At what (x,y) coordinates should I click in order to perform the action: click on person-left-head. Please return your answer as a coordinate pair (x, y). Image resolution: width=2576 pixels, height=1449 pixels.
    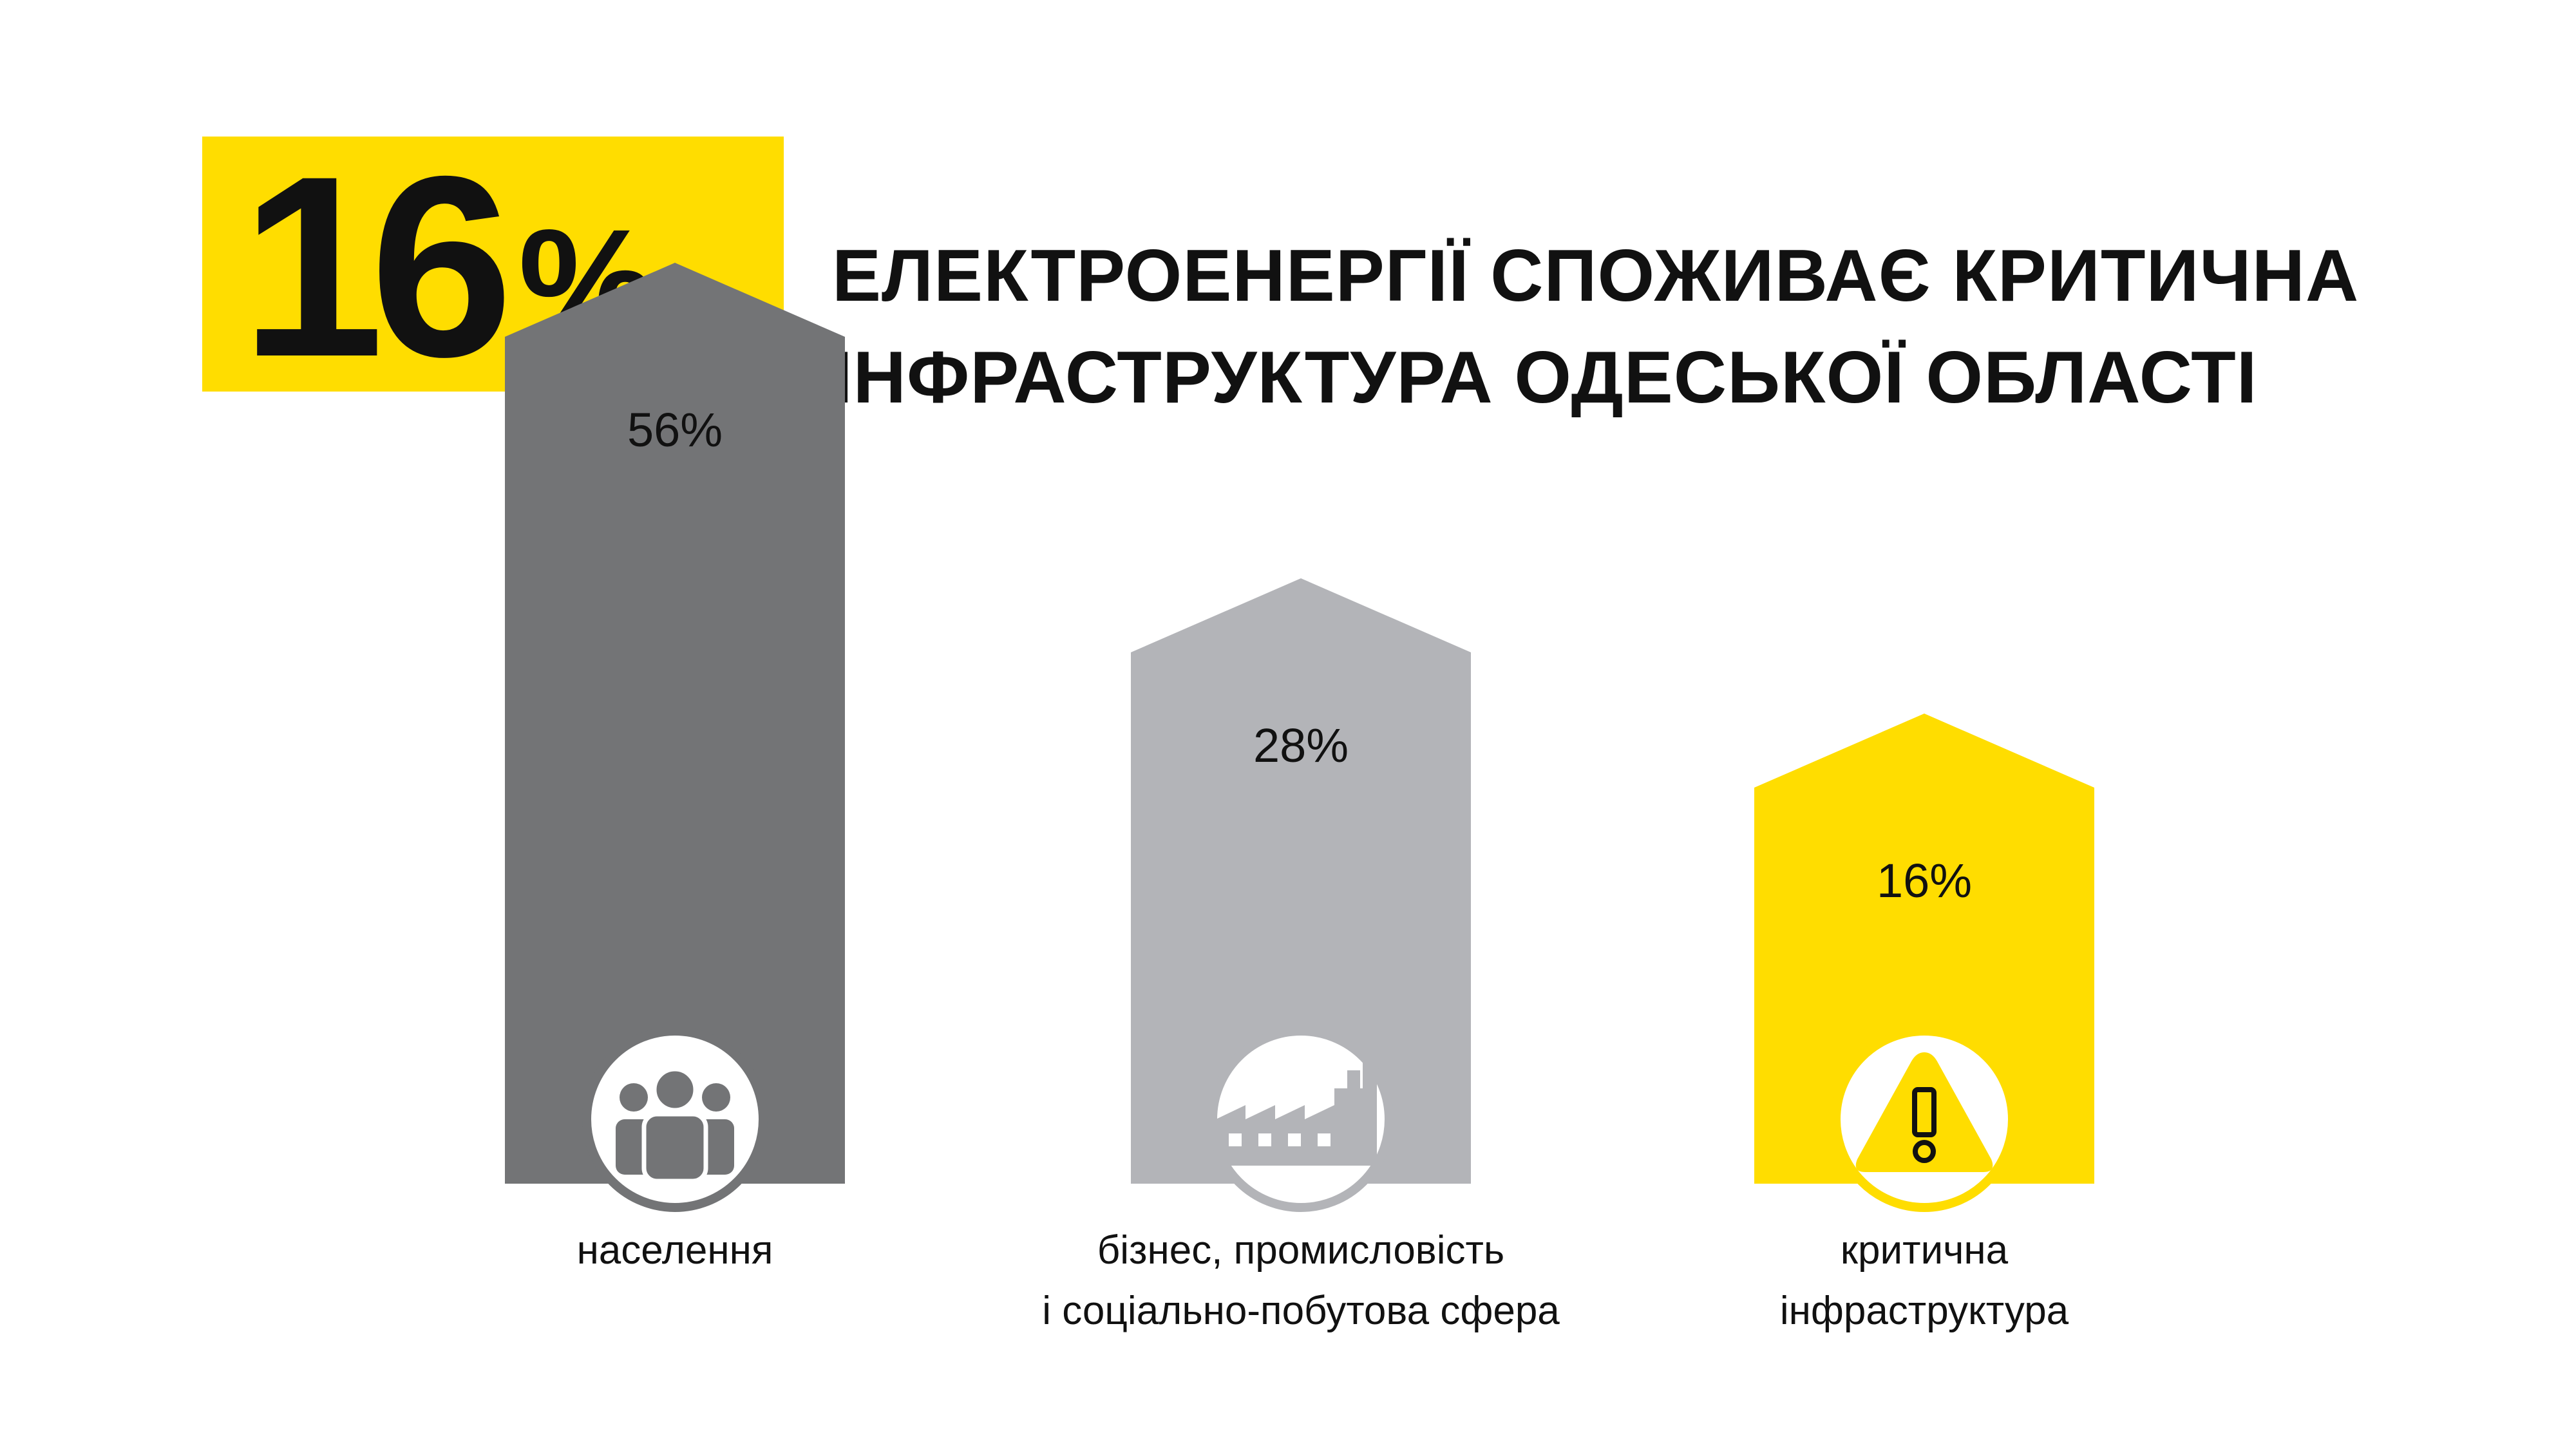
    Looking at the image, I should click on (634, 1097).